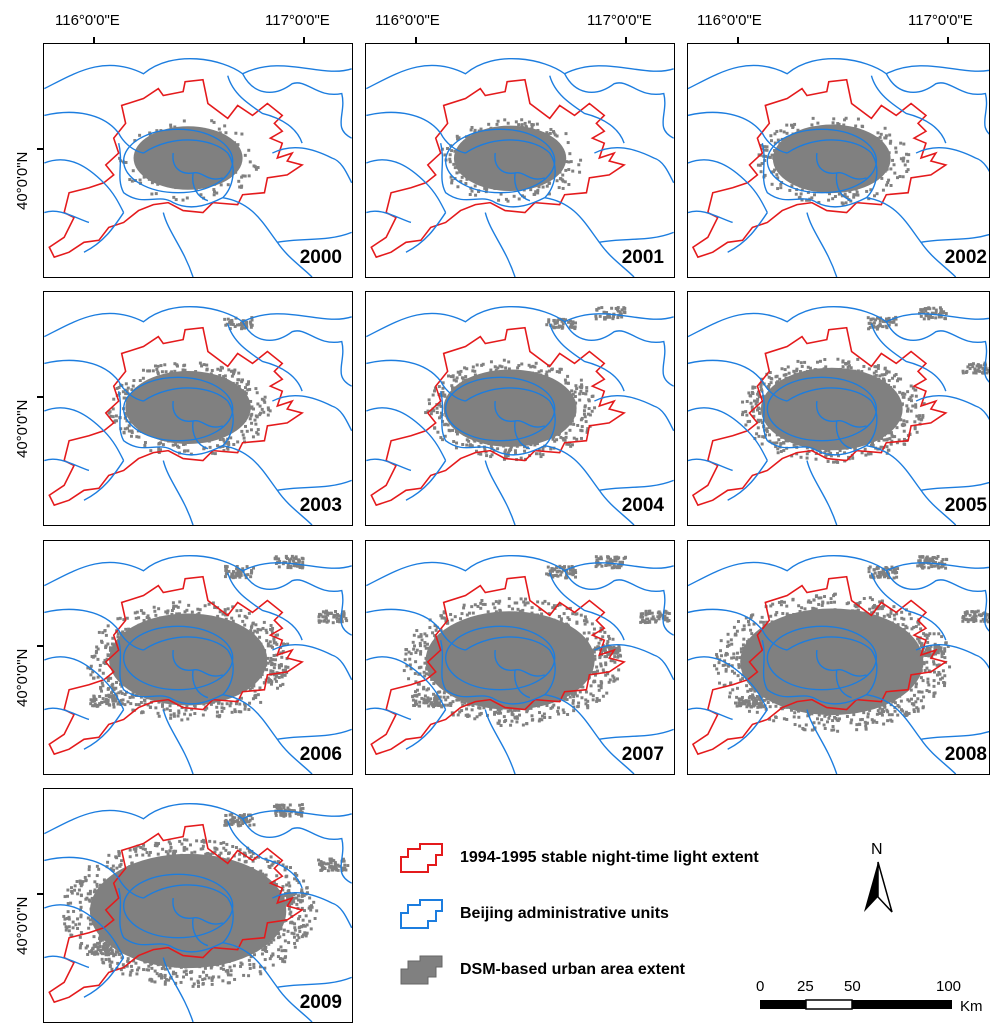 This screenshot has width=990, height=1023. I want to click on map-panel-2001: 2001, so click(520, 160).